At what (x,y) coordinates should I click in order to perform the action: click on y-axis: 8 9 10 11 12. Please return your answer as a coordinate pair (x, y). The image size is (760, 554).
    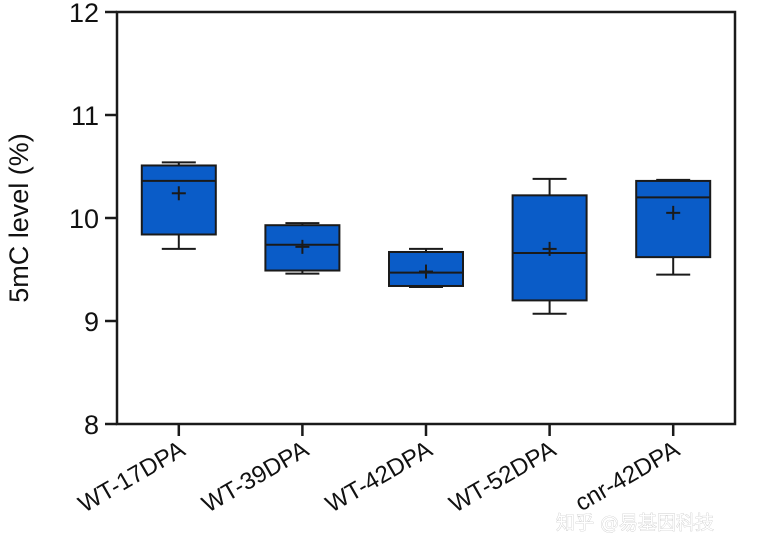
    Looking at the image, I should click on (93, 220).